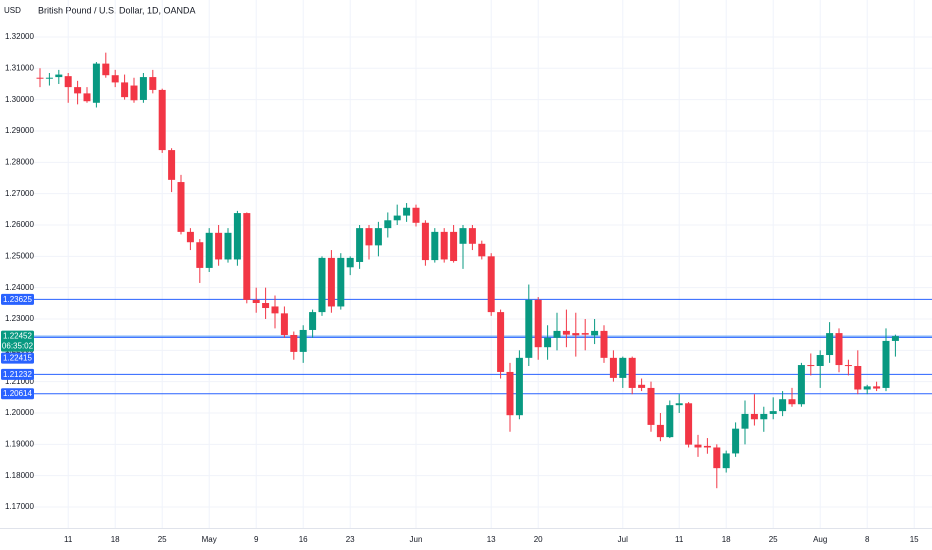 Image resolution: width=932 pixels, height=550 pixels. Describe the element at coordinates (19, 412) in the screenshot. I see `y-tick-label: 1.20000` at that location.